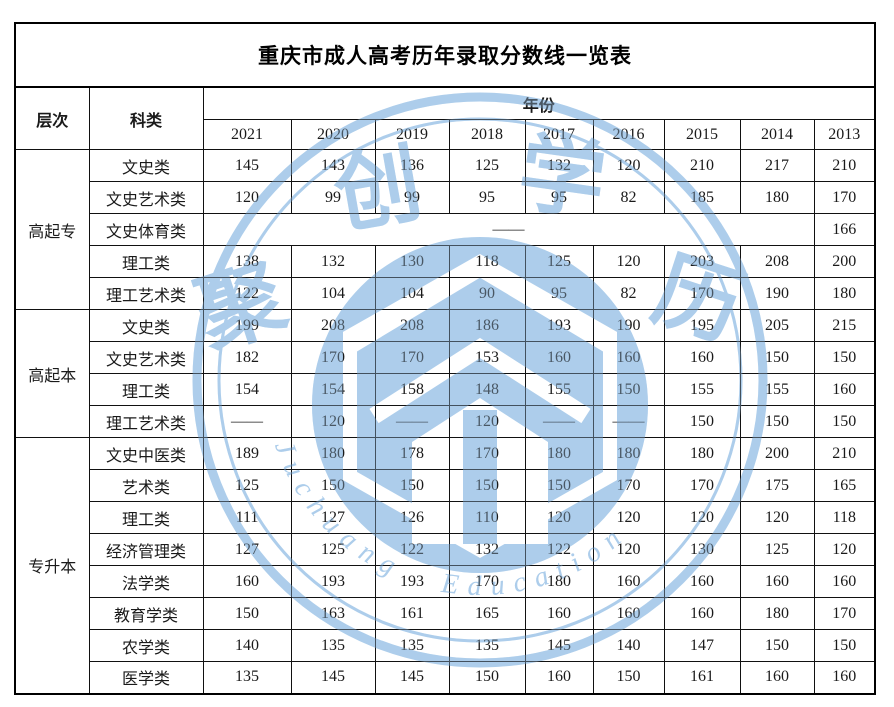 This screenshot has width=894, height=707. What do you see at coordinates (628, 197) in the screenshot?
I see `score-cell: 82` at bounding box center [628, 197].